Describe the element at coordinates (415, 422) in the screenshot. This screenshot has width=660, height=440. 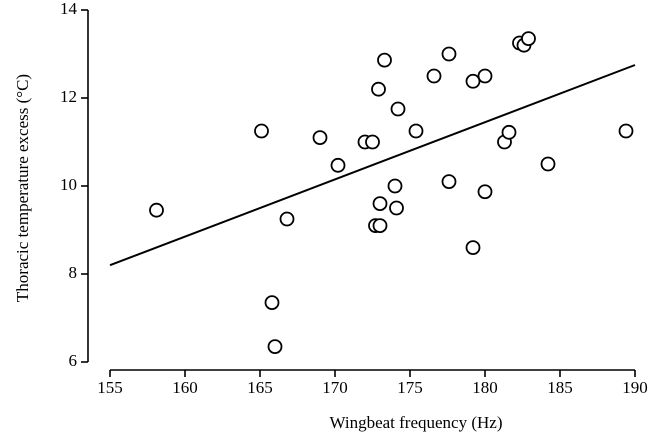
I see `x-axis-title: Wingbeat frequency (Hz)` at that location.